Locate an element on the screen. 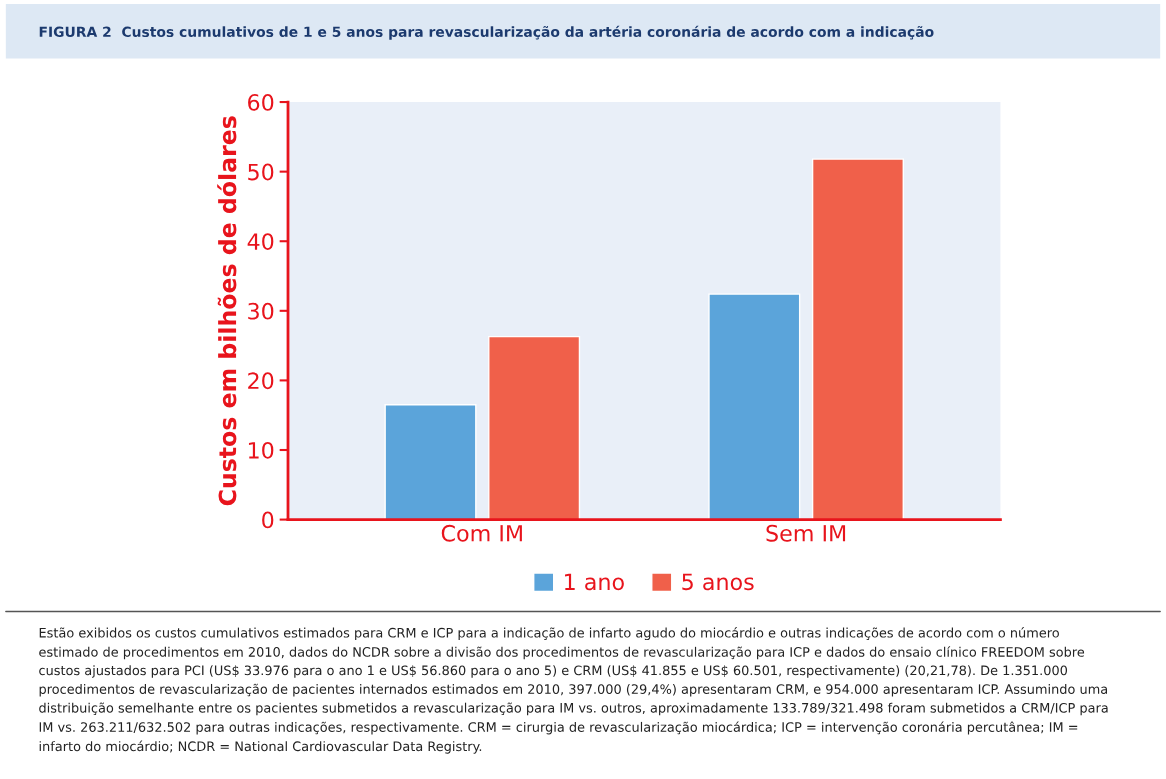  legend-label: 5 anos is located at coordinates (718, 582).